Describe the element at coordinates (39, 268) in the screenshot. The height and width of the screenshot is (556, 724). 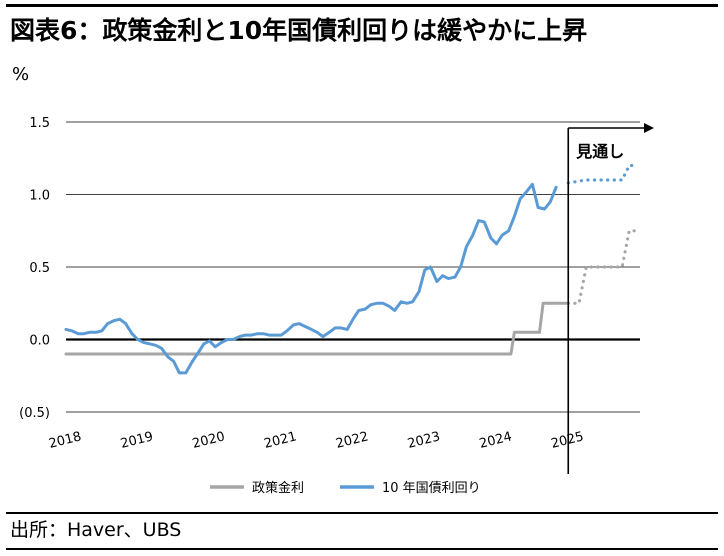
I see `y-tick-label: 0.5` at that location.